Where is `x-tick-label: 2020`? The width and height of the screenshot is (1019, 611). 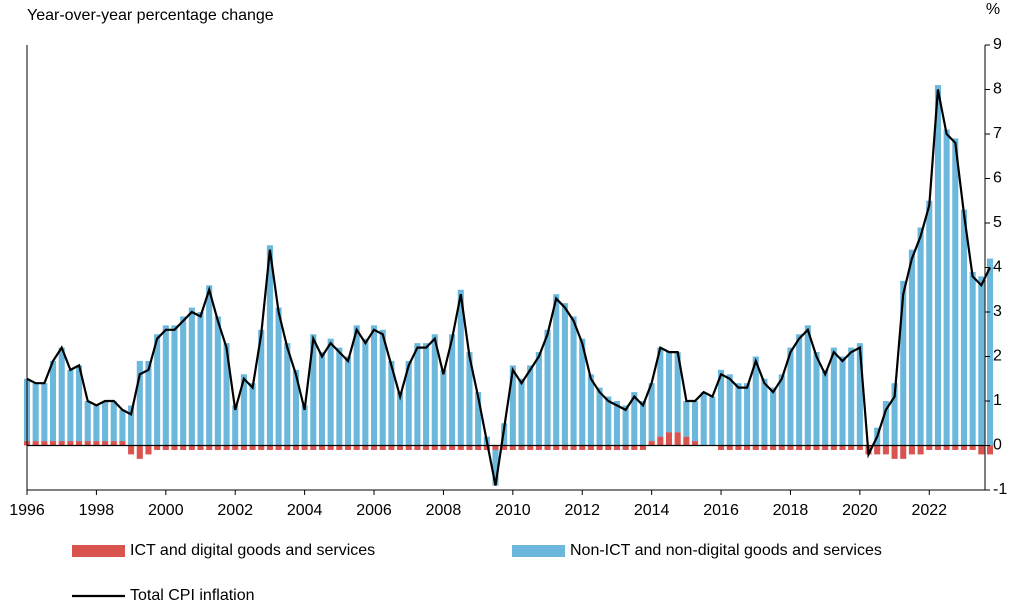 x-tick-label: 2020 is located at coordinates (860, 510).